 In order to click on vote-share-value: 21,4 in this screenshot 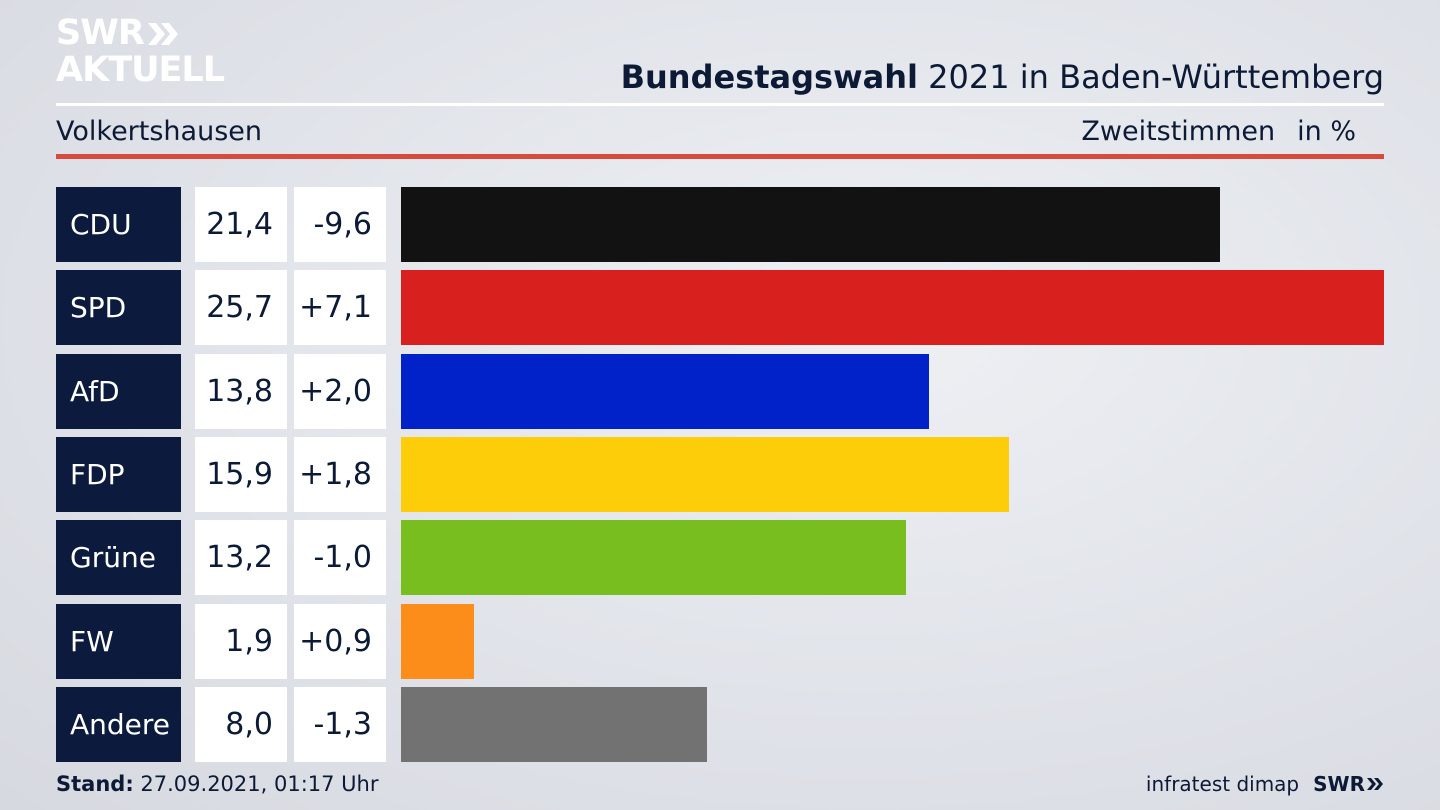, I will do `click(241, 224)`.